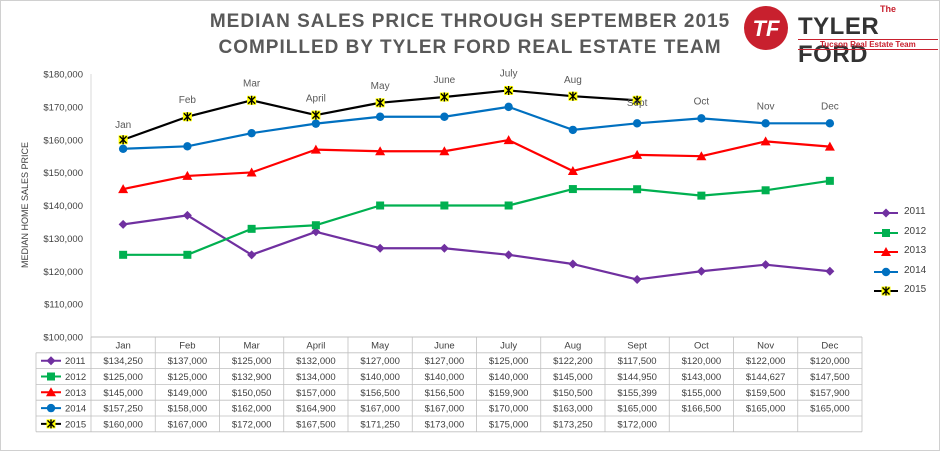 This screenshot has width=940, height=451. What do you see at coordinates (637, 103) in the screenshot?
I see `month-annotation: Sept` at bounding box center [637, 103].